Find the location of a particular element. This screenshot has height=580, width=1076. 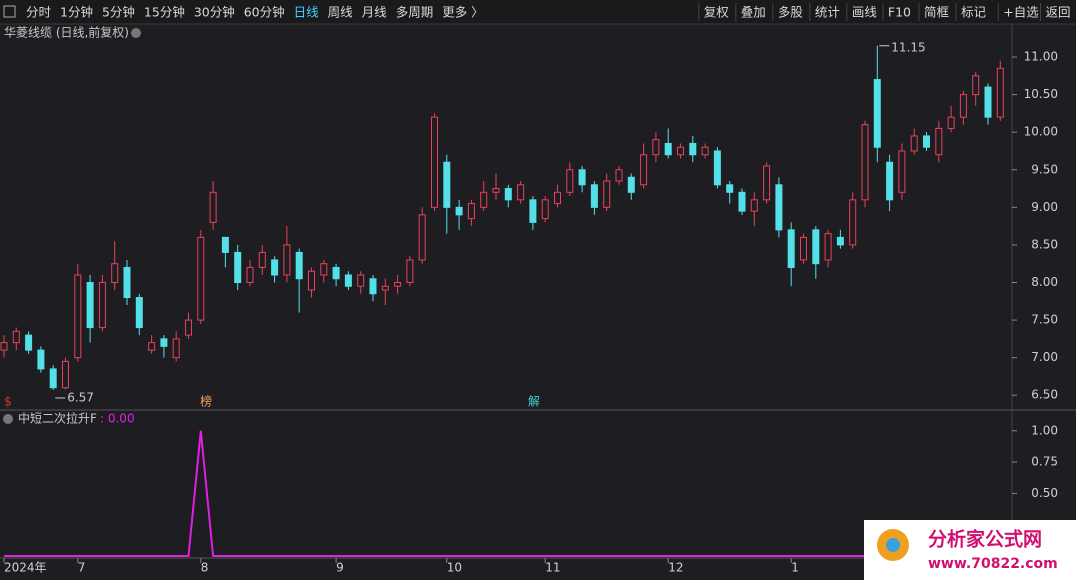

toolbar-button: 日线 is located at coordinates (307, 12).